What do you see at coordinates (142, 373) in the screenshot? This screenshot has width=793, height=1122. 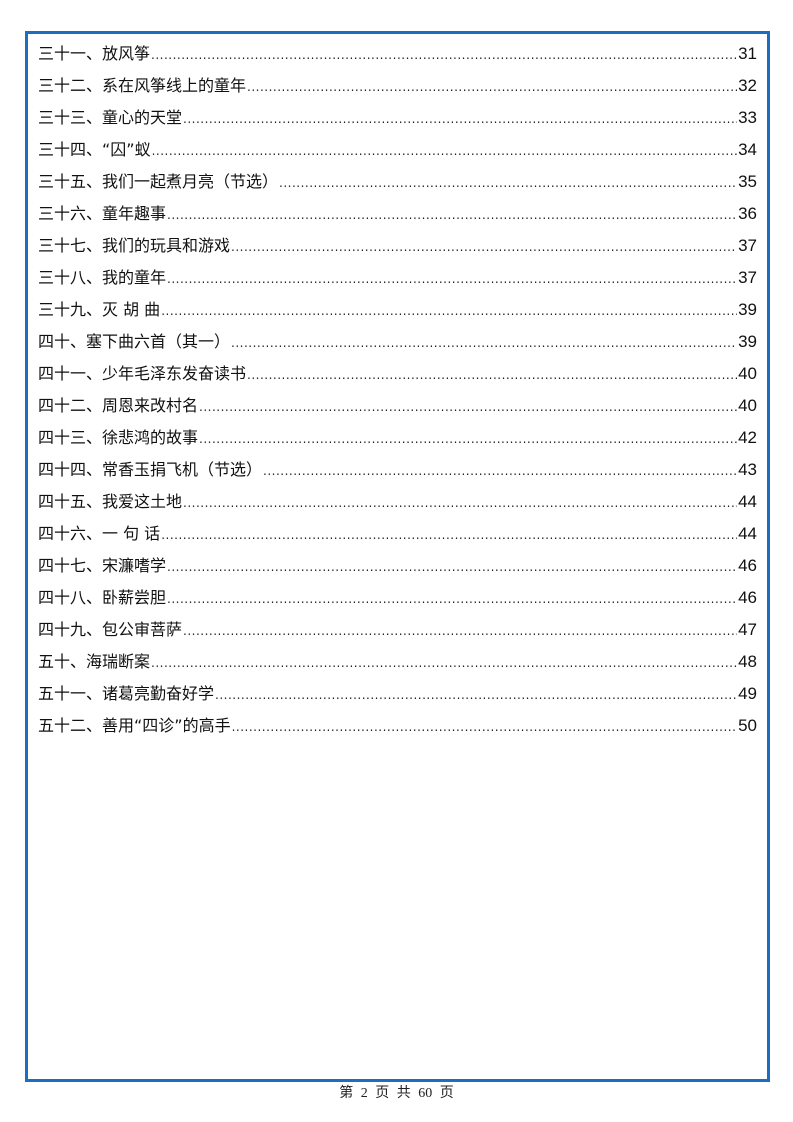 I see `toc-entry-title: 四十一、少年毛泽东发奋读书` at bounding box center [142, 373].